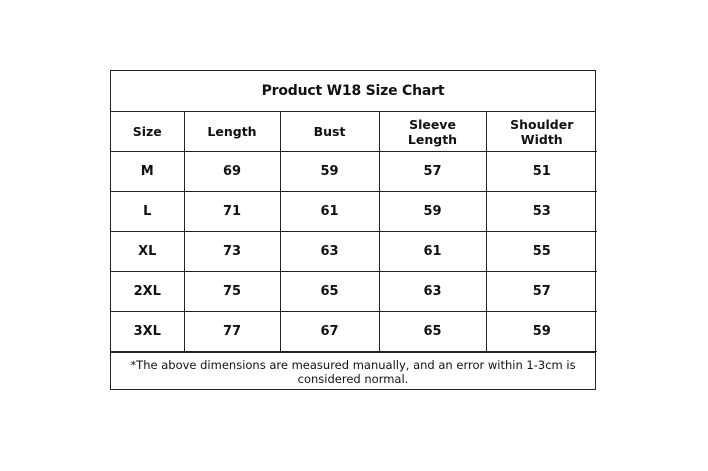 The height and width of the screenshot is (471, 708). I want to click on table-row: L 71 61 59 53, so click(354, 211).